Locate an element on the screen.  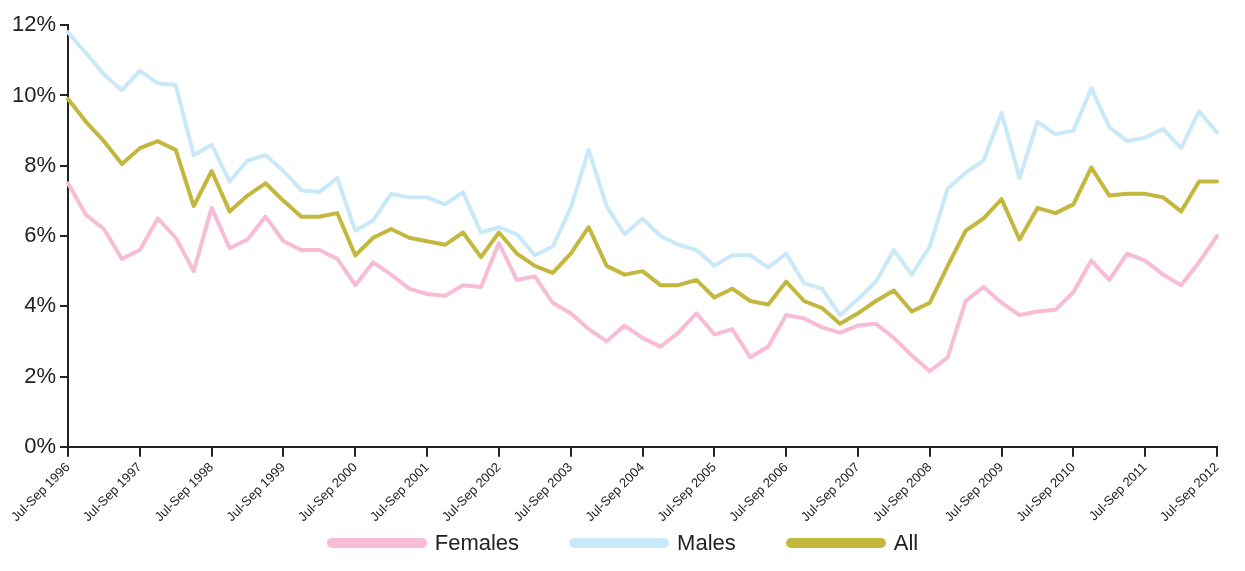
y-tick-label: 2% is located at coordinates (40, 375).